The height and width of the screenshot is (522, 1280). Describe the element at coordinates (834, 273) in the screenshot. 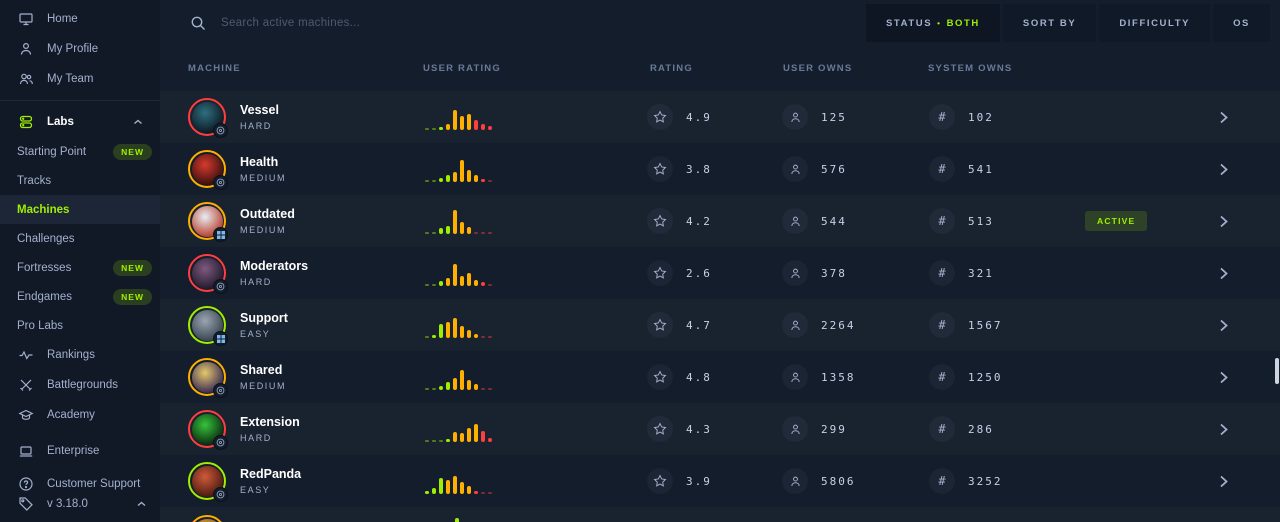

I see `user-owns-value: 378` at that location.